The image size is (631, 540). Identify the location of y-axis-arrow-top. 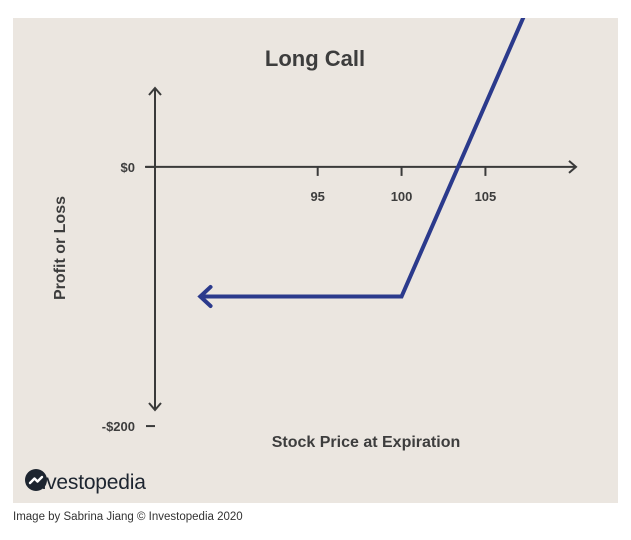
(155, 91).